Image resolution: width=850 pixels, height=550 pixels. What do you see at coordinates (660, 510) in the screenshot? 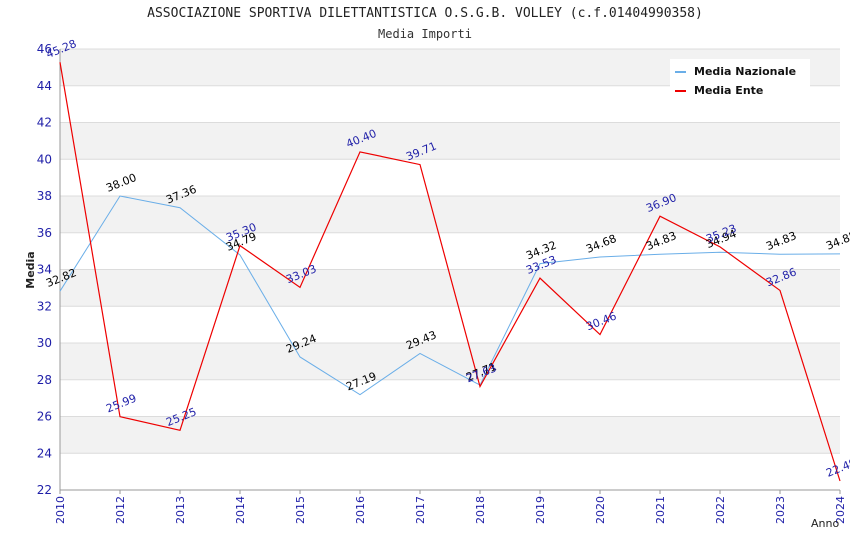
I see `x-tick-label: 2021` at bounding box center [660, 510].